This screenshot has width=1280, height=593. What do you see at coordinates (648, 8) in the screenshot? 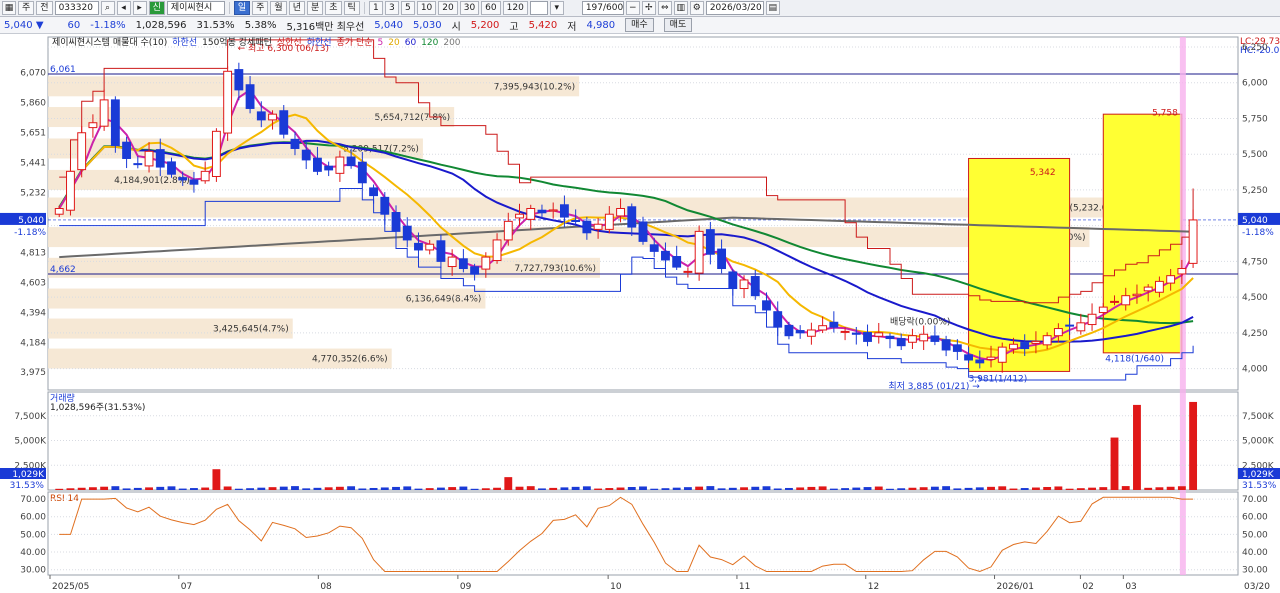
I see `crosshair-icon: ✢` at bounding box center [648, 8].